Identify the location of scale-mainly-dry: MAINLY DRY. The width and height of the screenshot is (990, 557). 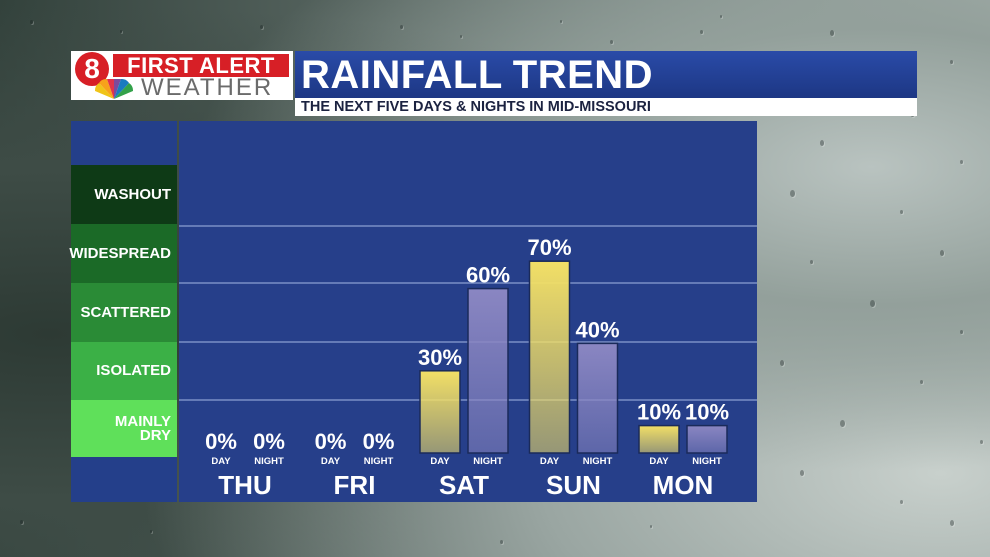
(124, 428).